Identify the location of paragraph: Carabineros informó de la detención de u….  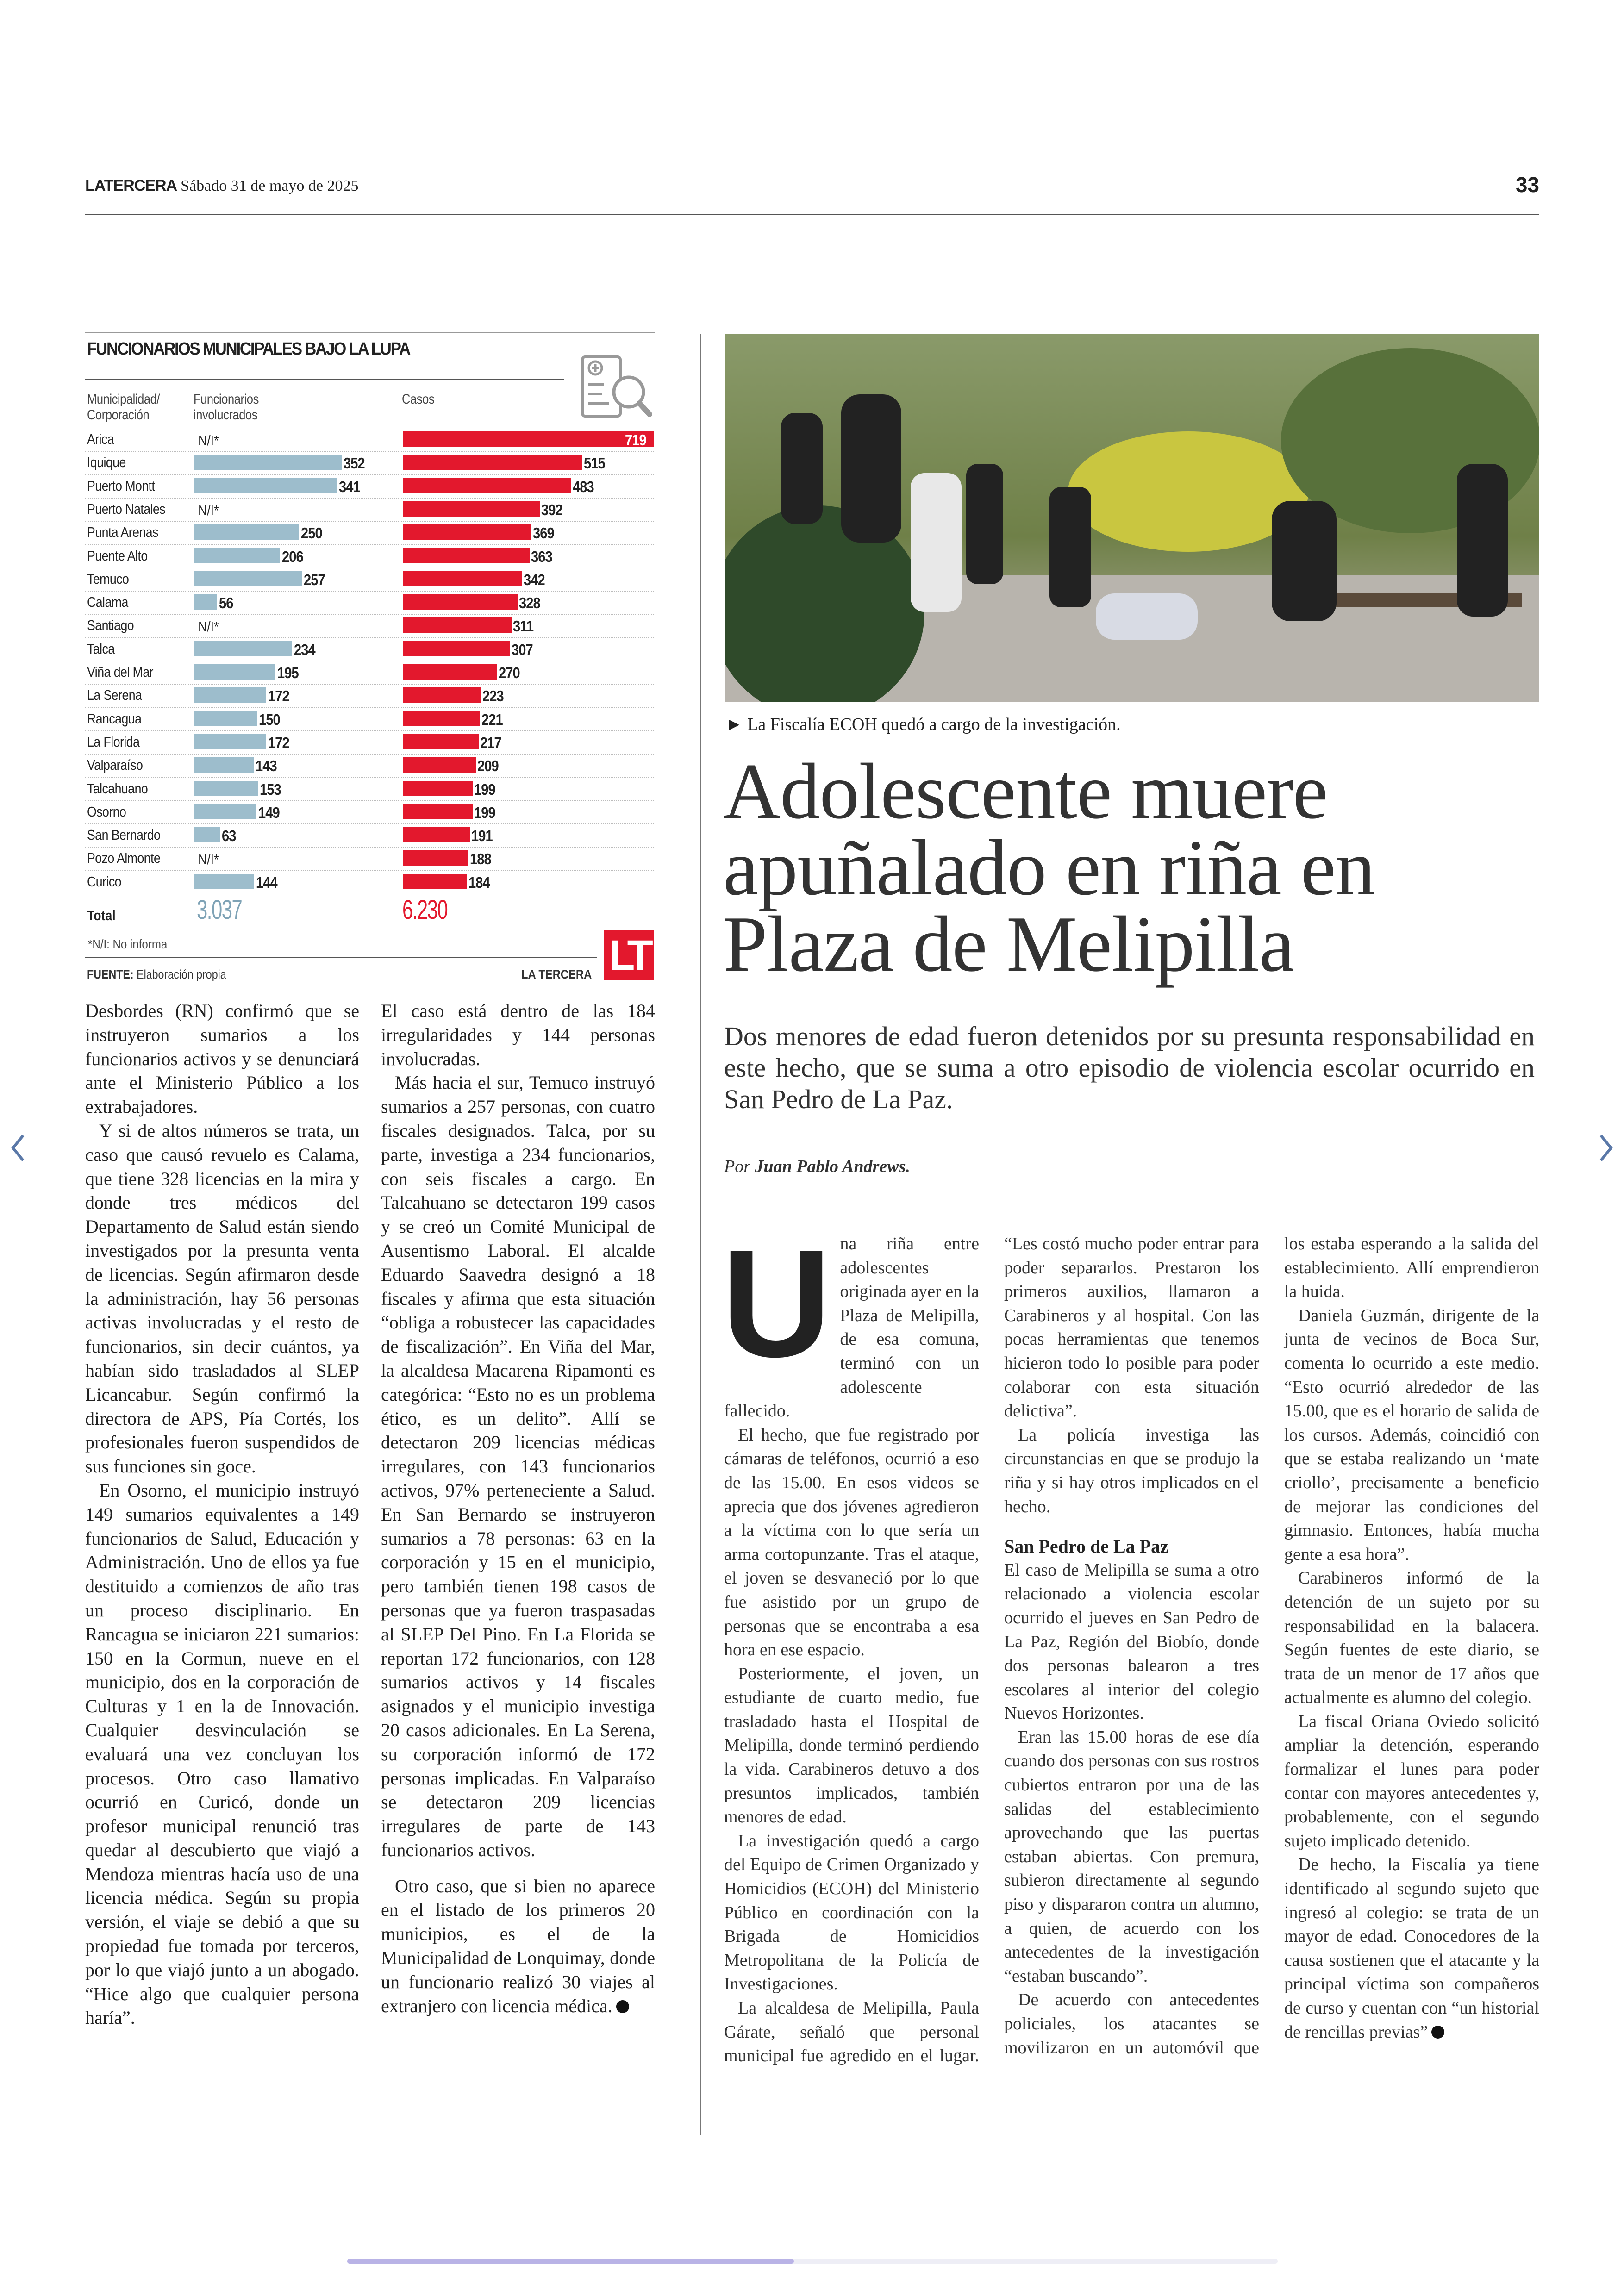
(1411, 1638).